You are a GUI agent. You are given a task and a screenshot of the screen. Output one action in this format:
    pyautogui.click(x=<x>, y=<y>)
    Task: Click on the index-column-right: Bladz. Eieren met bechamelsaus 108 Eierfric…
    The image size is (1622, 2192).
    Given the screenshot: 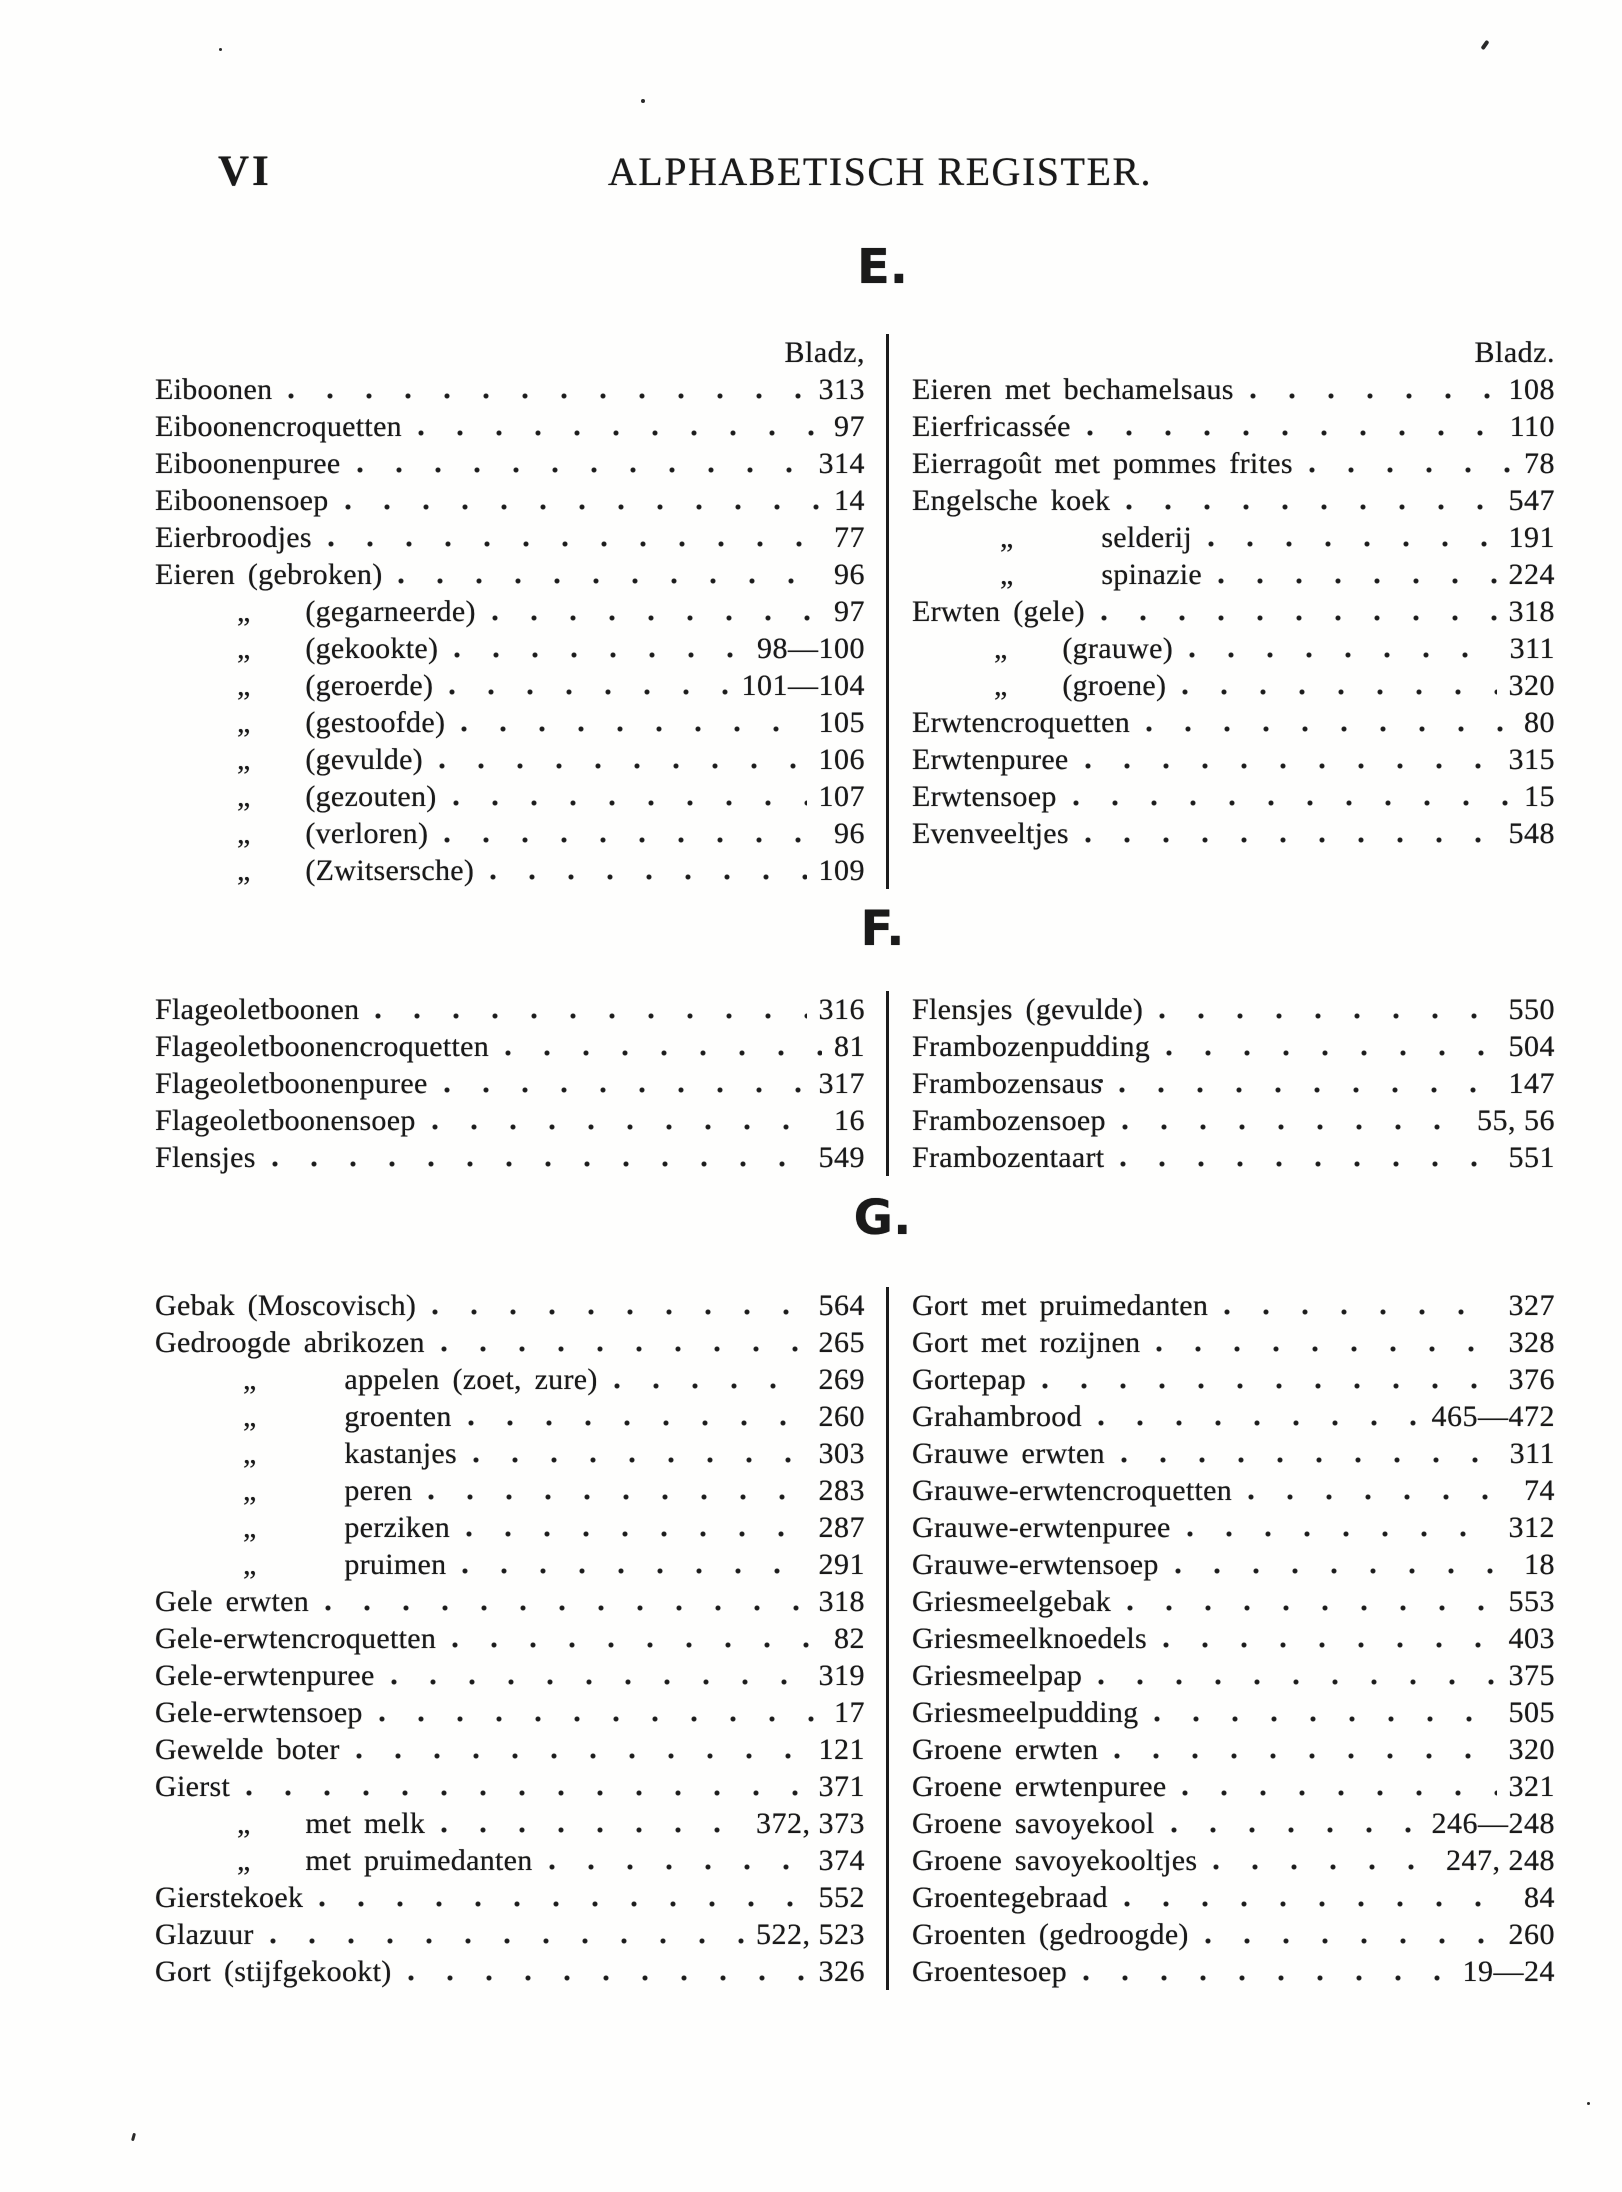 What is the action you would take?
    pyautogui.click(x=1233, y=611)
    